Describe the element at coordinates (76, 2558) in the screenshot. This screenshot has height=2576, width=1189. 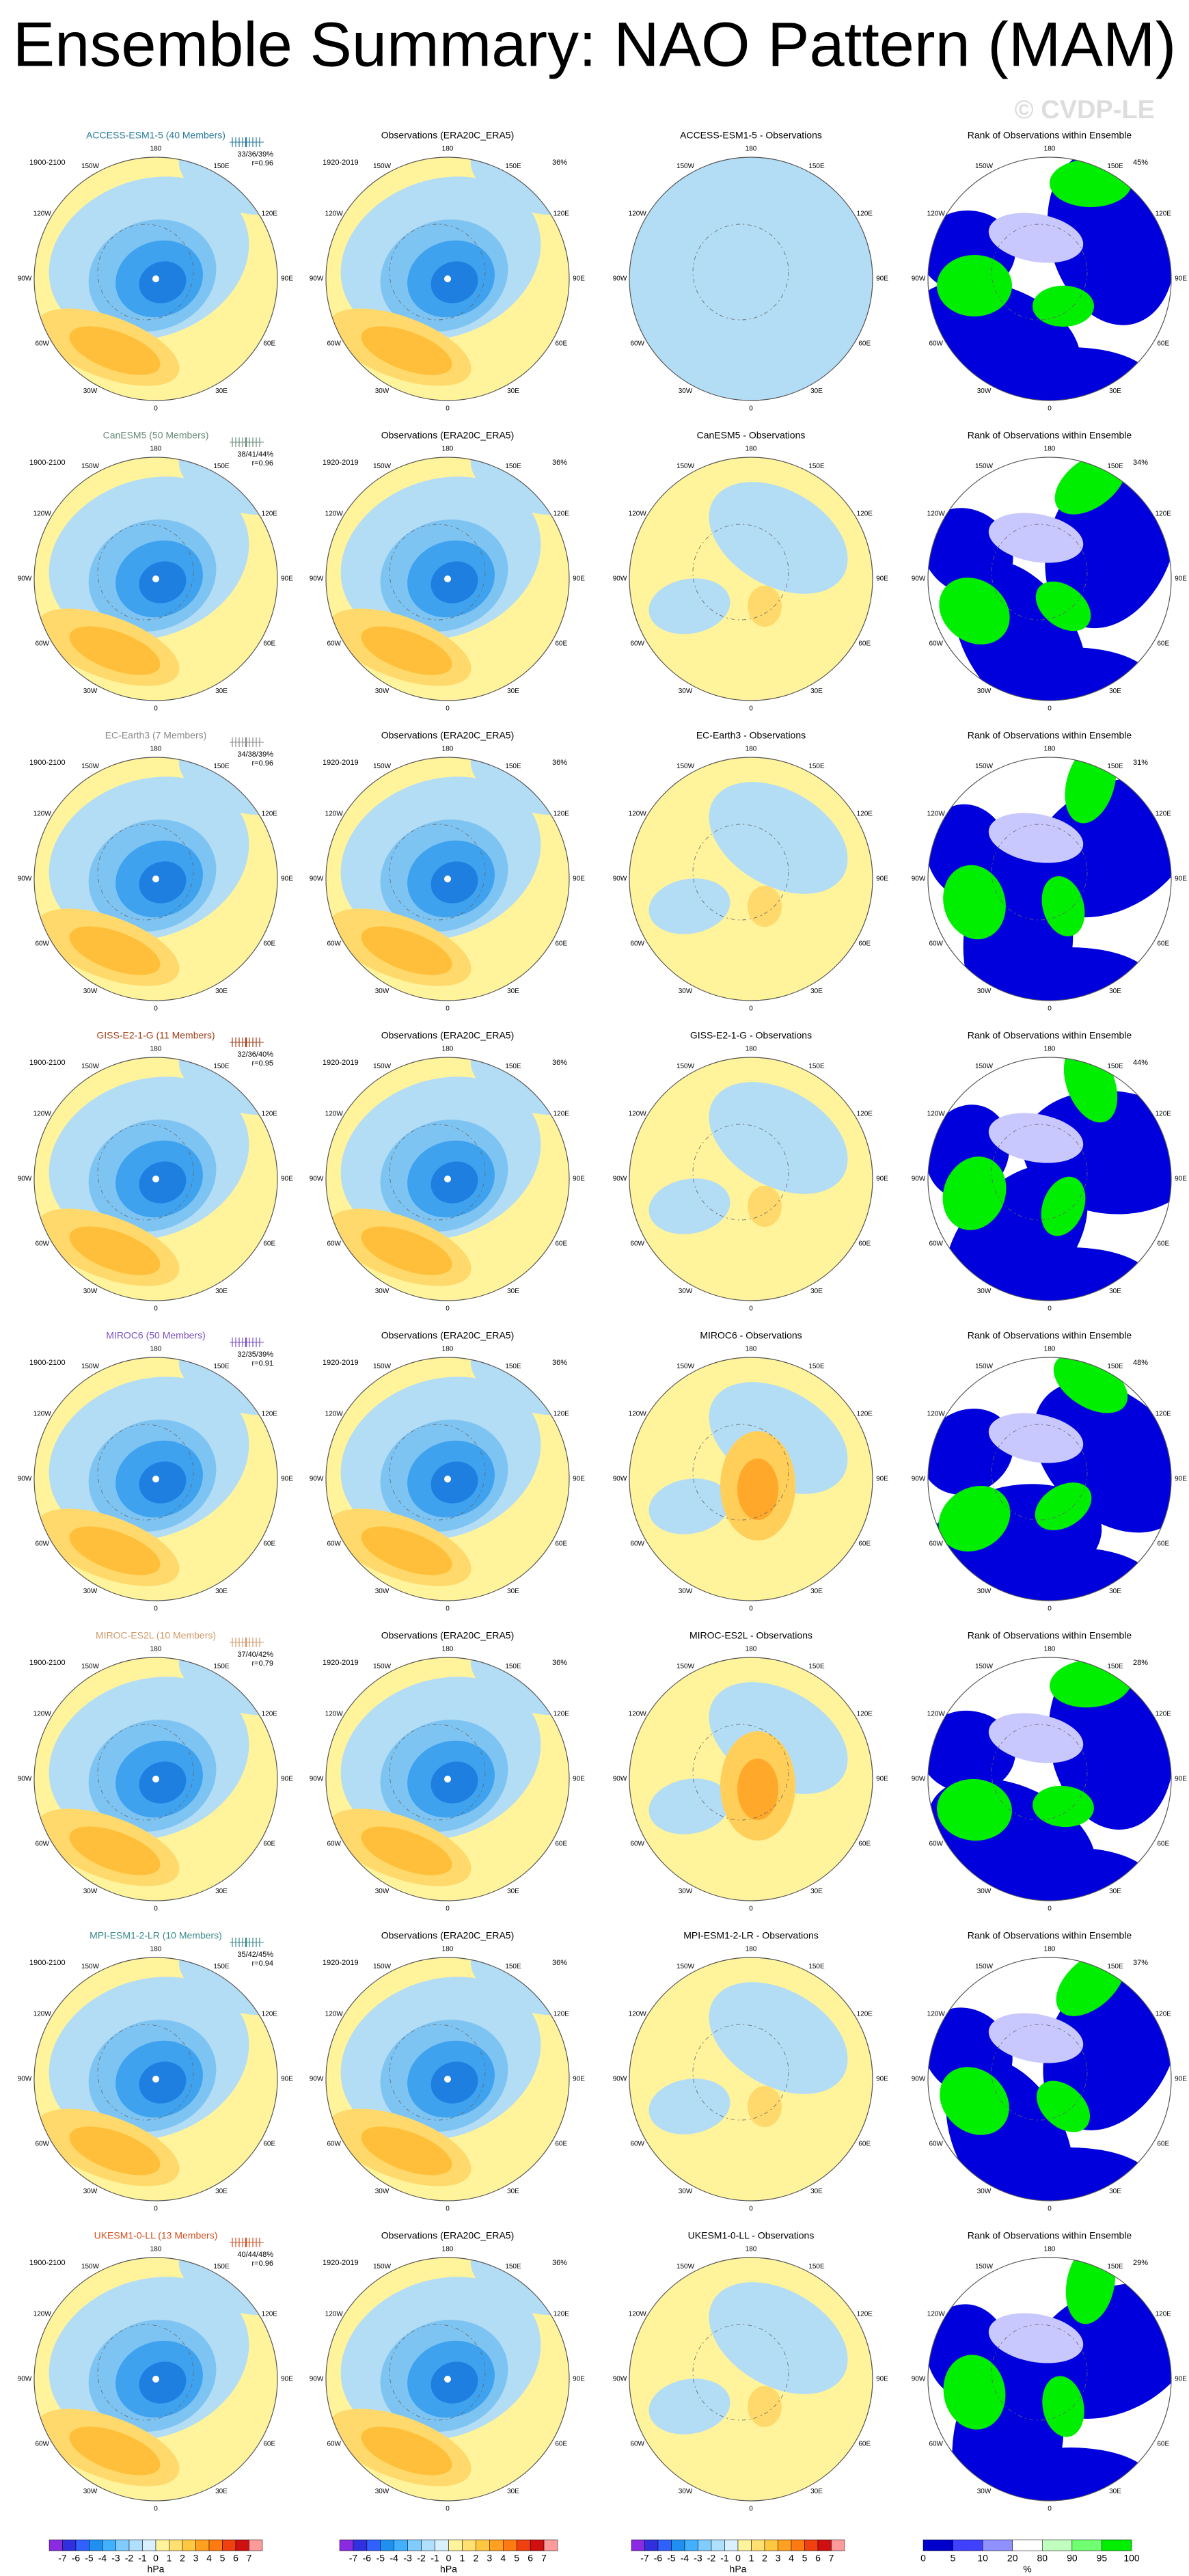
I see `colorbar-tick-label: -6` at that location.